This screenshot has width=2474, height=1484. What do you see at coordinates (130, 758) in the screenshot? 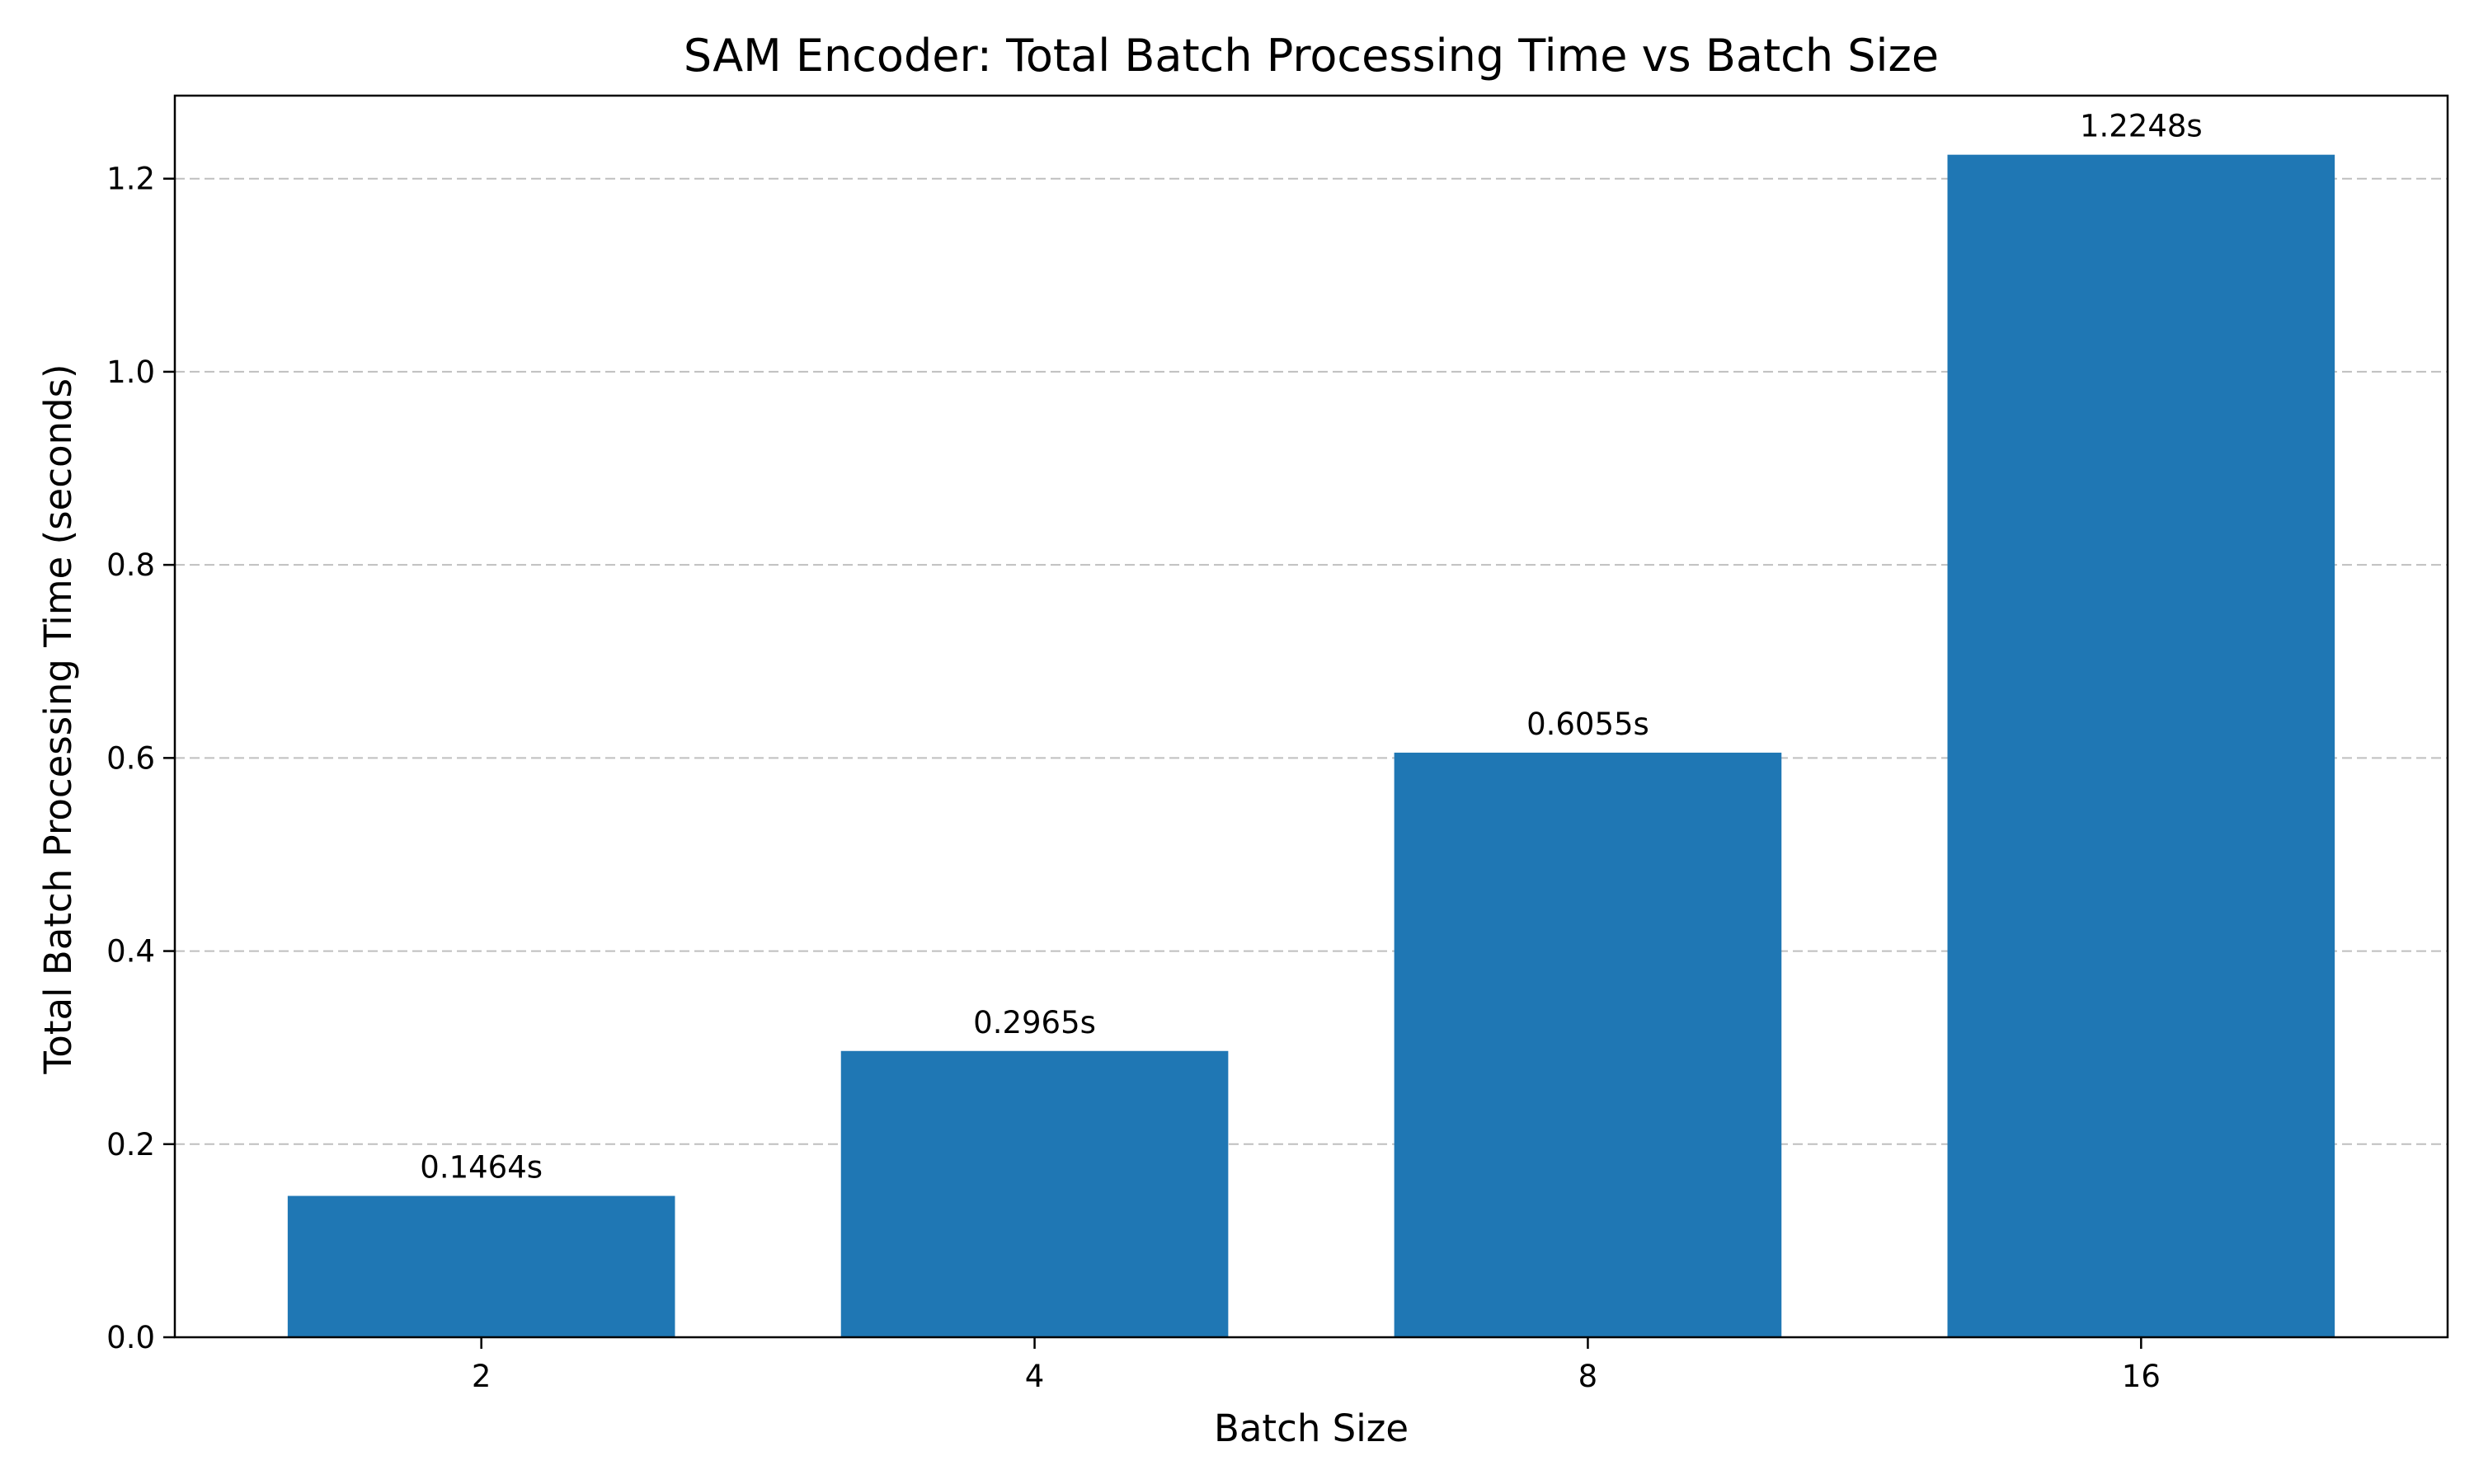
I see `y-tick-label: 0.6` at bounding box center [130, 758].